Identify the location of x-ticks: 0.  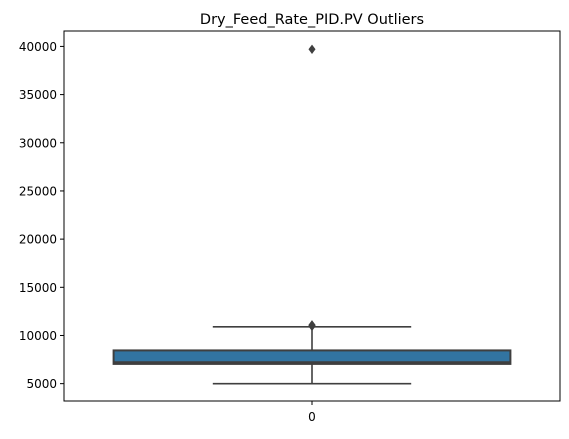
(312, 412).